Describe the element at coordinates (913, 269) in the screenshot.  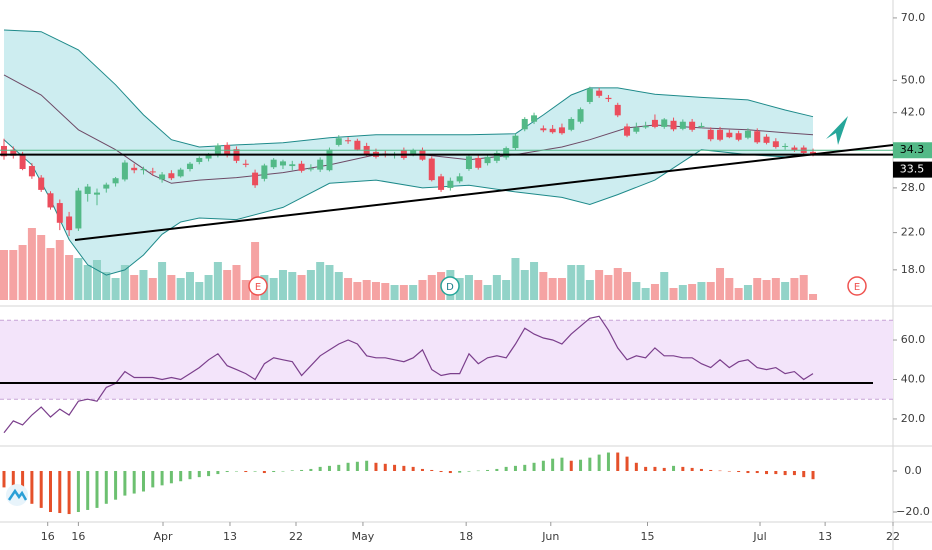
I see `y-tick-label: 18.0` at that location.